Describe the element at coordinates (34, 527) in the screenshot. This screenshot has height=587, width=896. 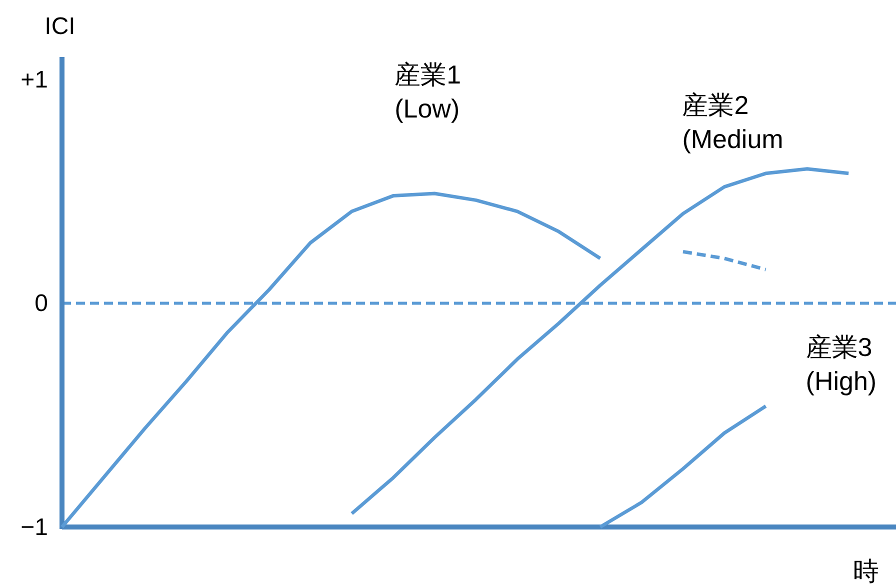
I see `y-tick-label: −1` at that location.